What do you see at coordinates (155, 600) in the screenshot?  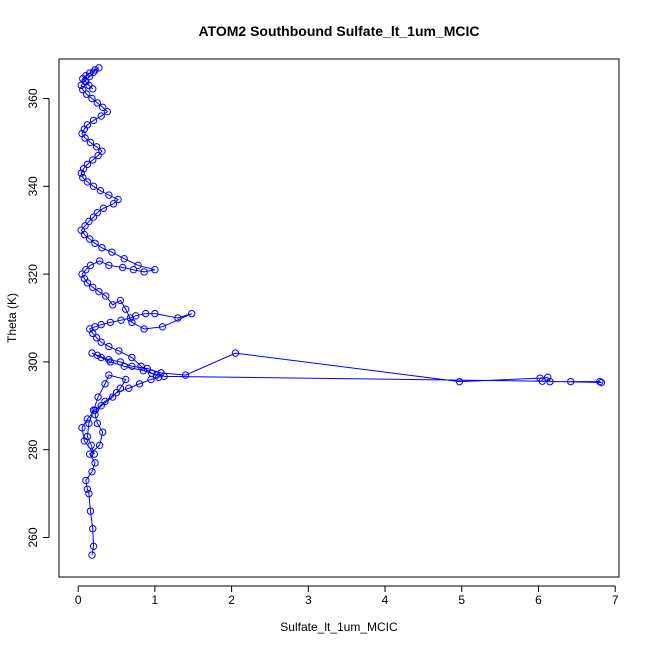 I see `x-tick-label: 1` at bounding box center [155, 600].